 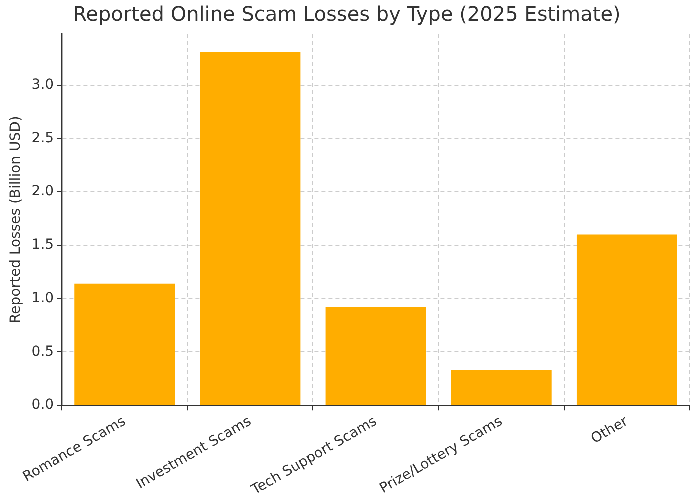 I want to click on y-tick-label: 1.5, so click(x=43, y=245).